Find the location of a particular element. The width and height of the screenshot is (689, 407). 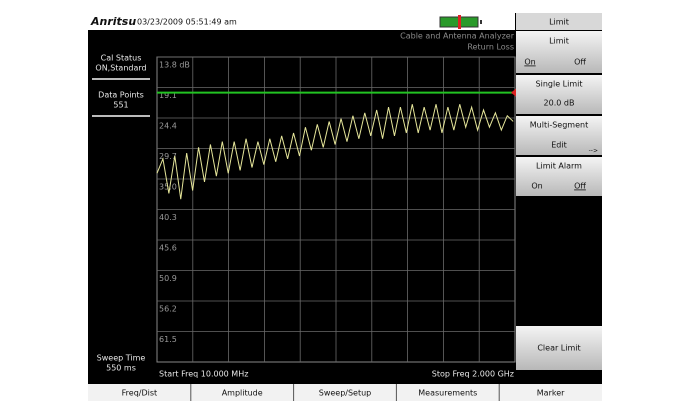

softkey-title: Single Limit is located at coordinates (559, 84).